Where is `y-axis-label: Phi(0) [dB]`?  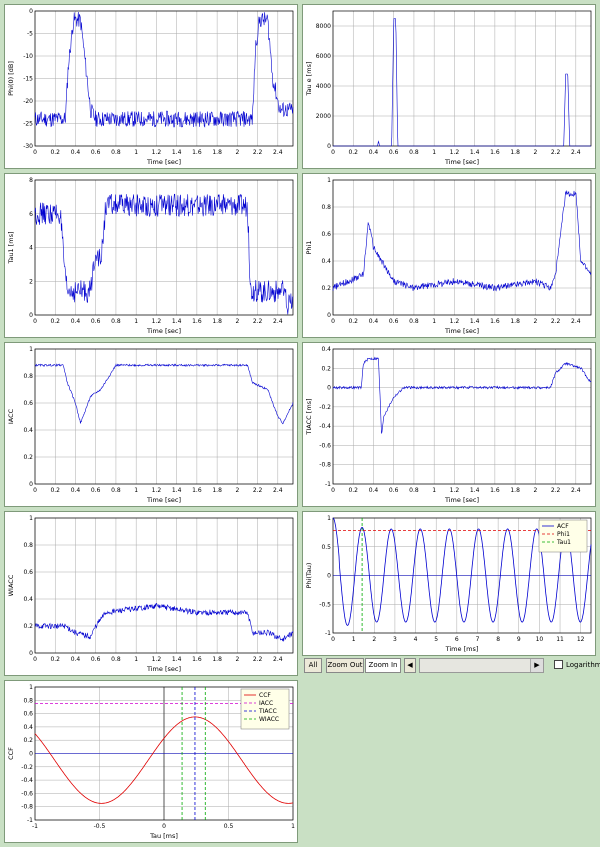
y-axis-label: Phi(0) [dB] is located at coordinates (11, 78).